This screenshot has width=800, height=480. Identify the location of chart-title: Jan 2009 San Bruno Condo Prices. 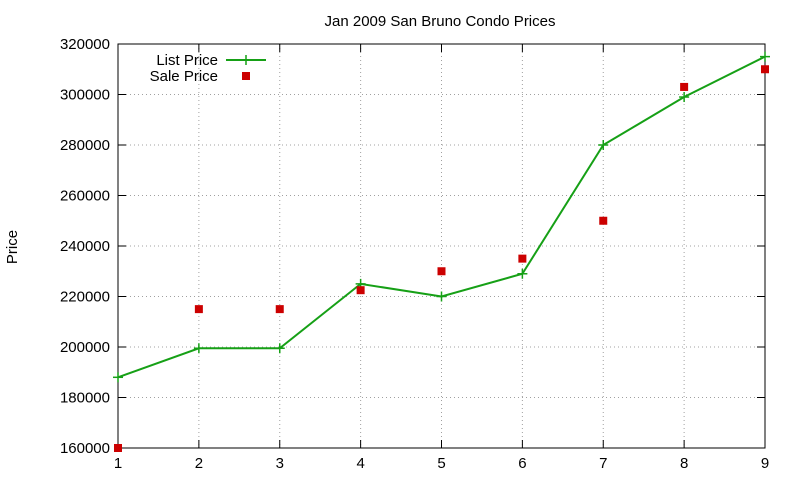
(440, 21).